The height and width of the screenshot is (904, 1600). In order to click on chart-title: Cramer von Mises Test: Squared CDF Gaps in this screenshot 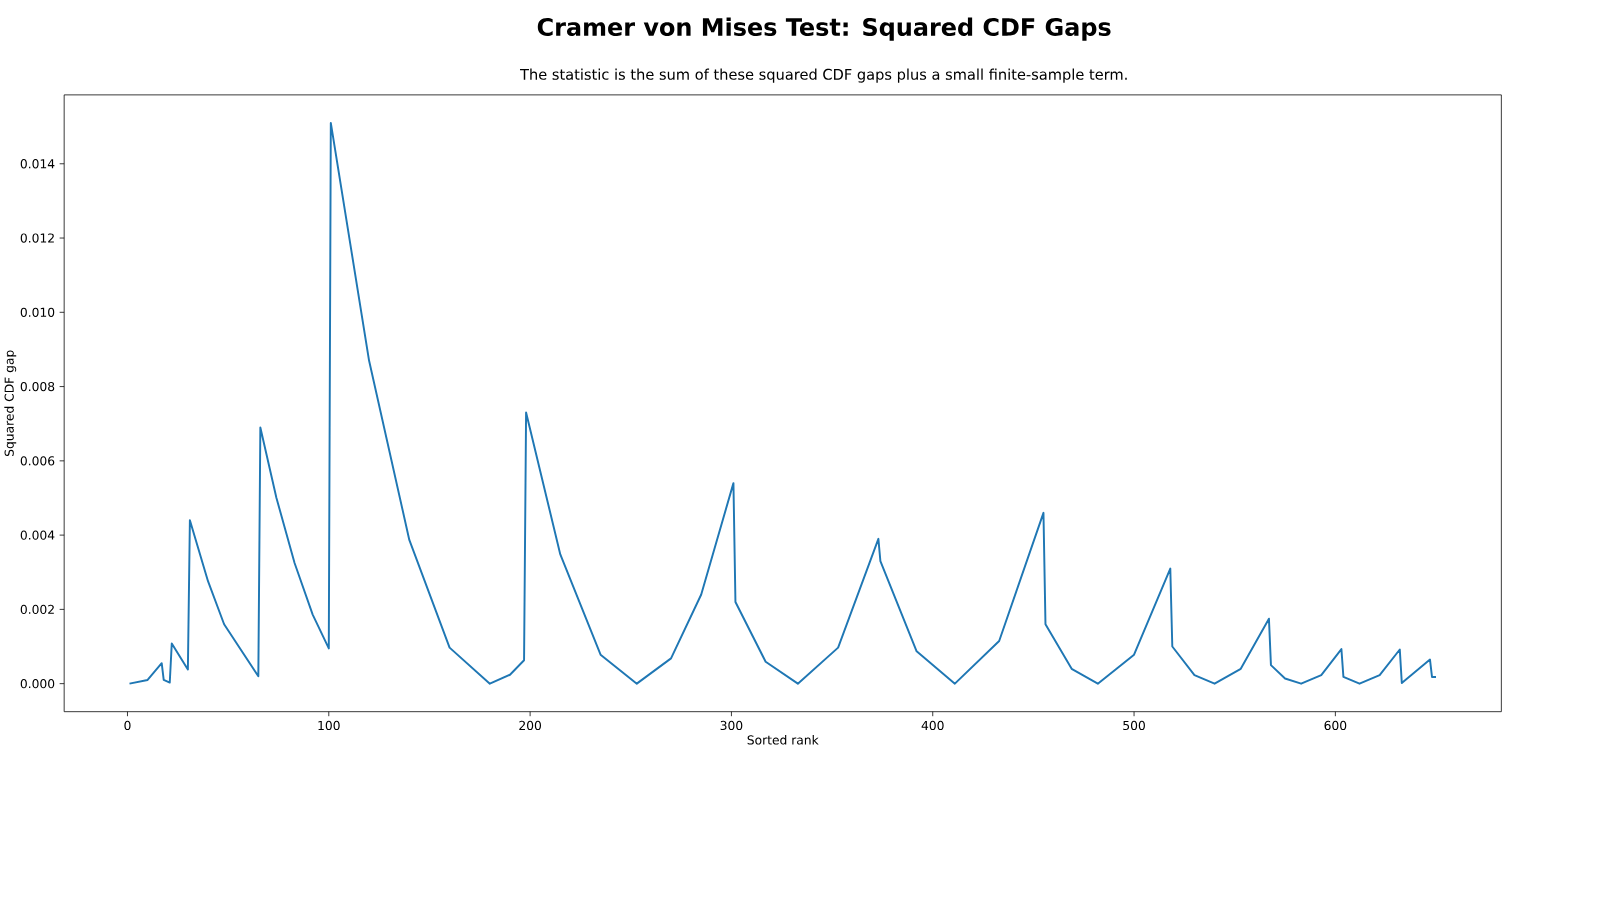, I will do `click(824, 29)`.